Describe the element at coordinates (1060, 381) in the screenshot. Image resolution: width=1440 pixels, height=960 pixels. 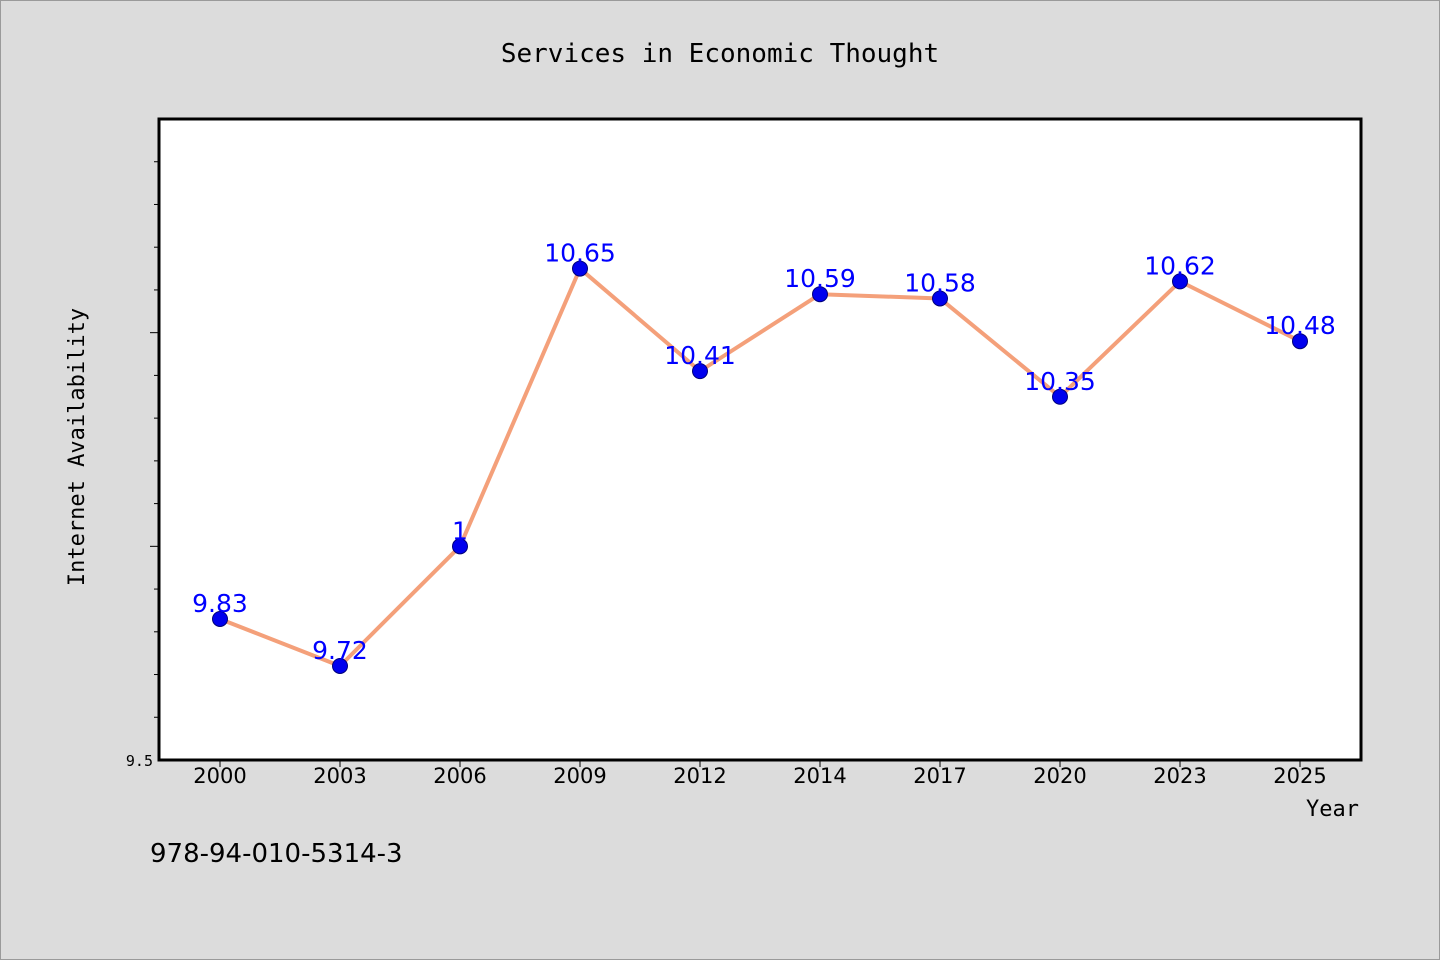
I see `data-label: 10.35` at that location.